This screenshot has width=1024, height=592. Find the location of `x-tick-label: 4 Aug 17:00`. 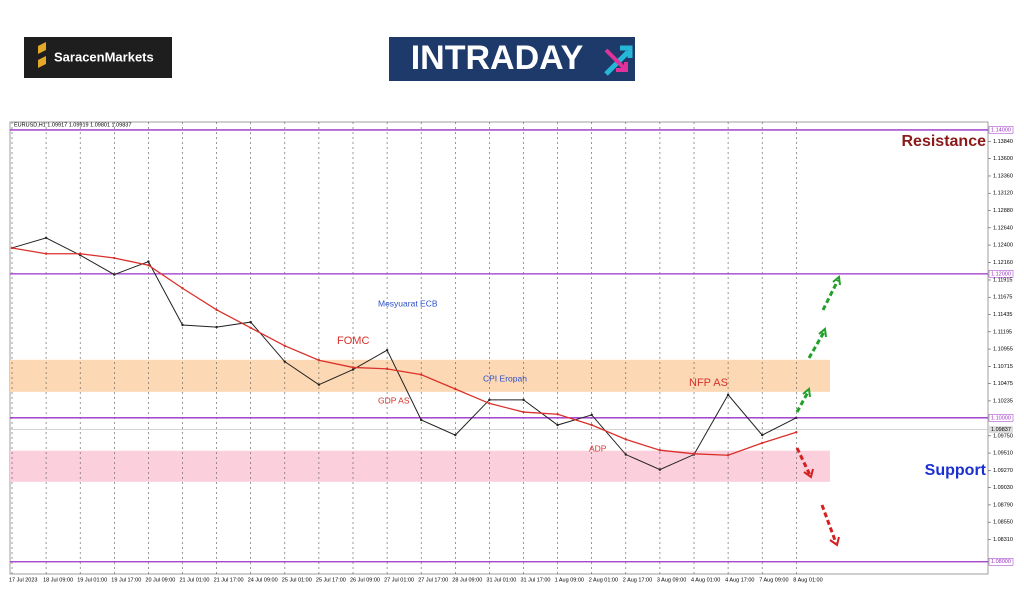

x-tick-label: 4 Aug 17:00 is located at coordinates (739, 580).